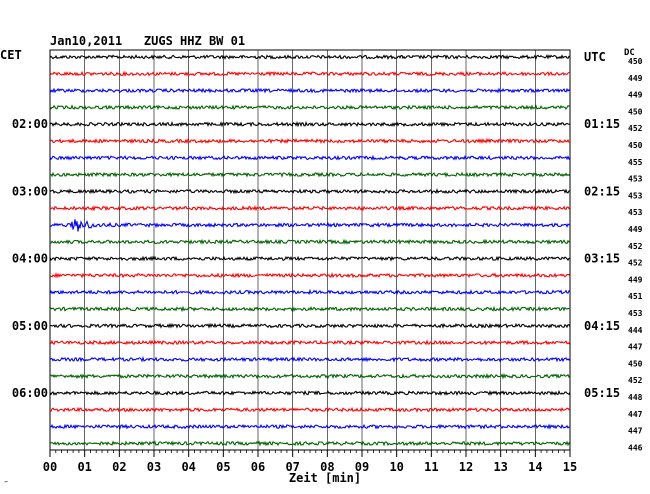 The height and width of the screenshot is (494, 650). Describe the element at coordinates (535, 467) in the screenshot. I see `tick-label: 14` at that location.